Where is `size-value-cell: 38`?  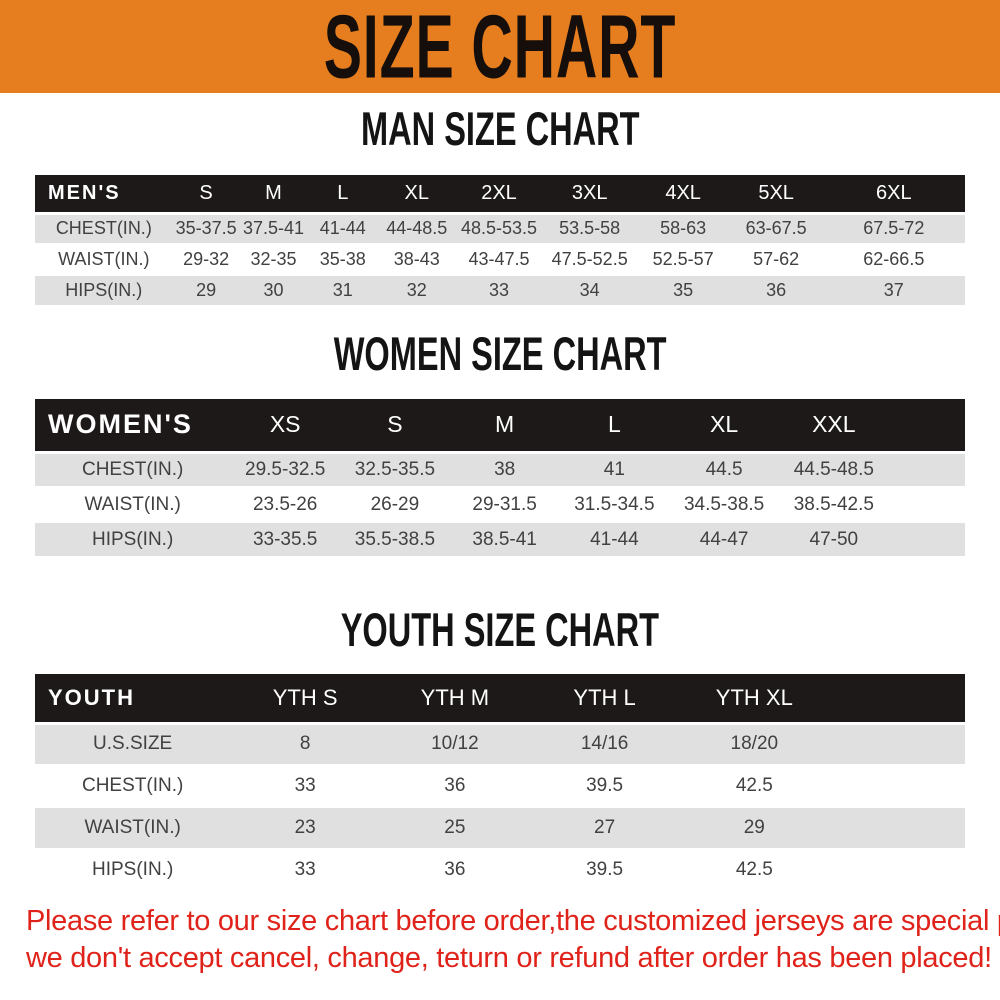 size-value-cell: 38 is located at coordinates (504, 469).